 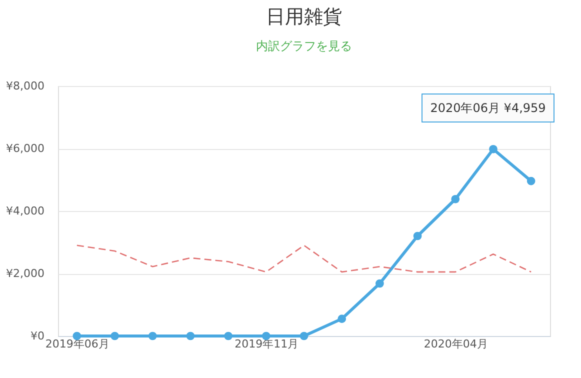 What do you see at coordinates (25, 86) in the screenshot?
I see `y-tick-label: ¥8,000` at bounding box center [25, 86].